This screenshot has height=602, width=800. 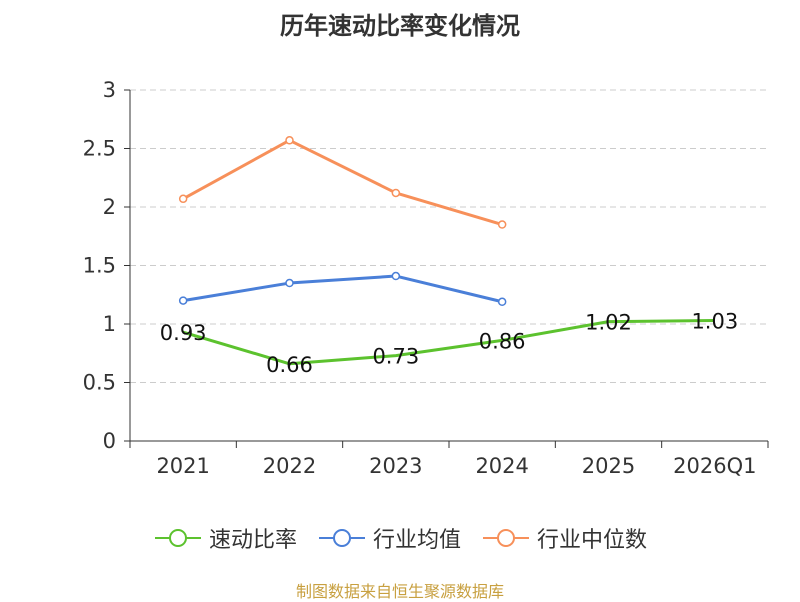 I want to click on x-tick-label: 2026Q1, so click(x=714, y=466).